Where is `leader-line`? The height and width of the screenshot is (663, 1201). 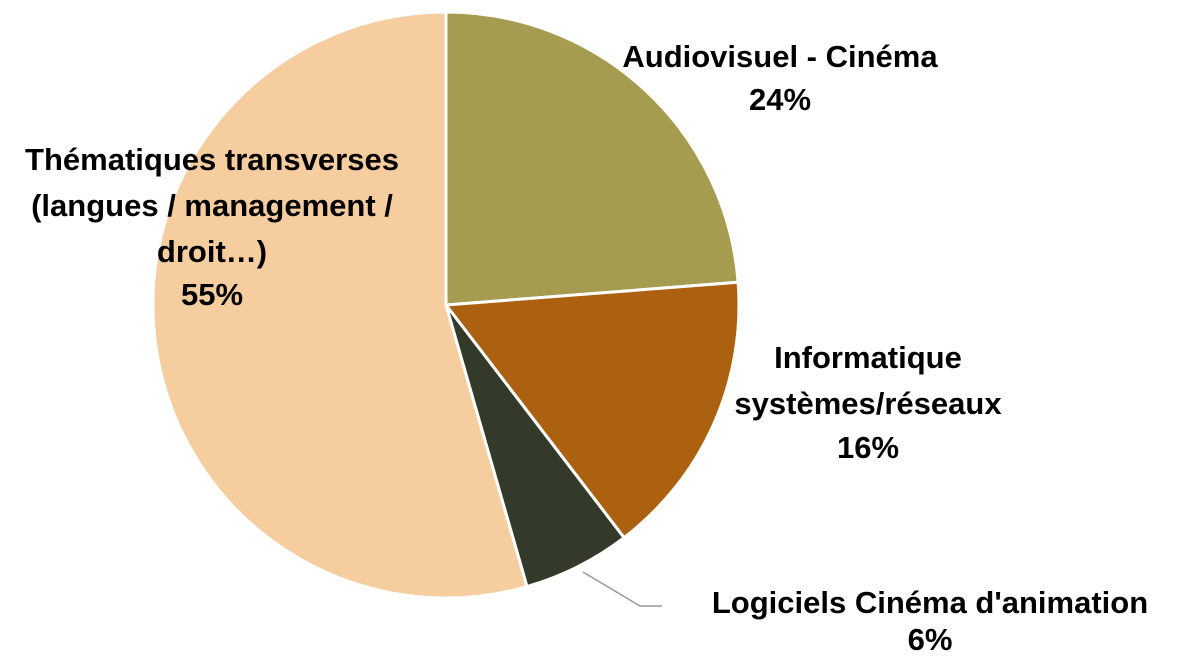
leader-line is located at coordinates (622, 589).